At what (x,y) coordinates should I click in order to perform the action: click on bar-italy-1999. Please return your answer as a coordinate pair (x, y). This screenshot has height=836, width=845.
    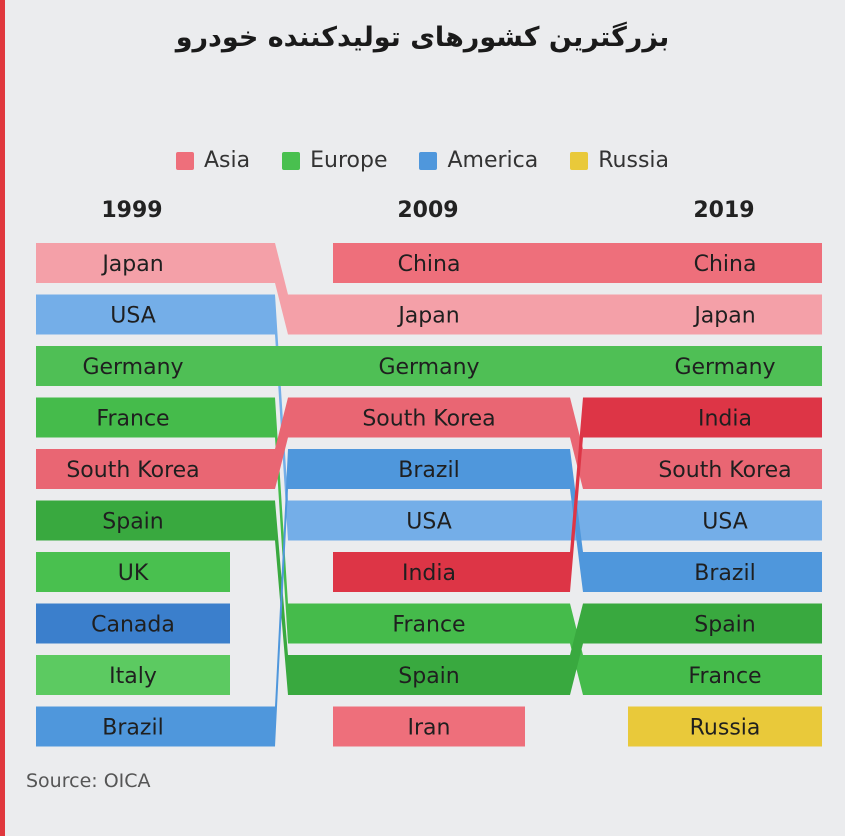
    Looking at the image, I should click on (133, 675).